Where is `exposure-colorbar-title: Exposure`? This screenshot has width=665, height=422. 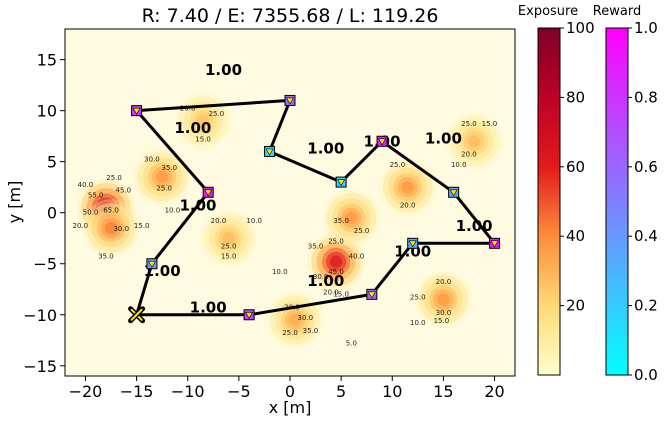 exposure-colorbar-title: Exposure is located at coordinates (548, 11).